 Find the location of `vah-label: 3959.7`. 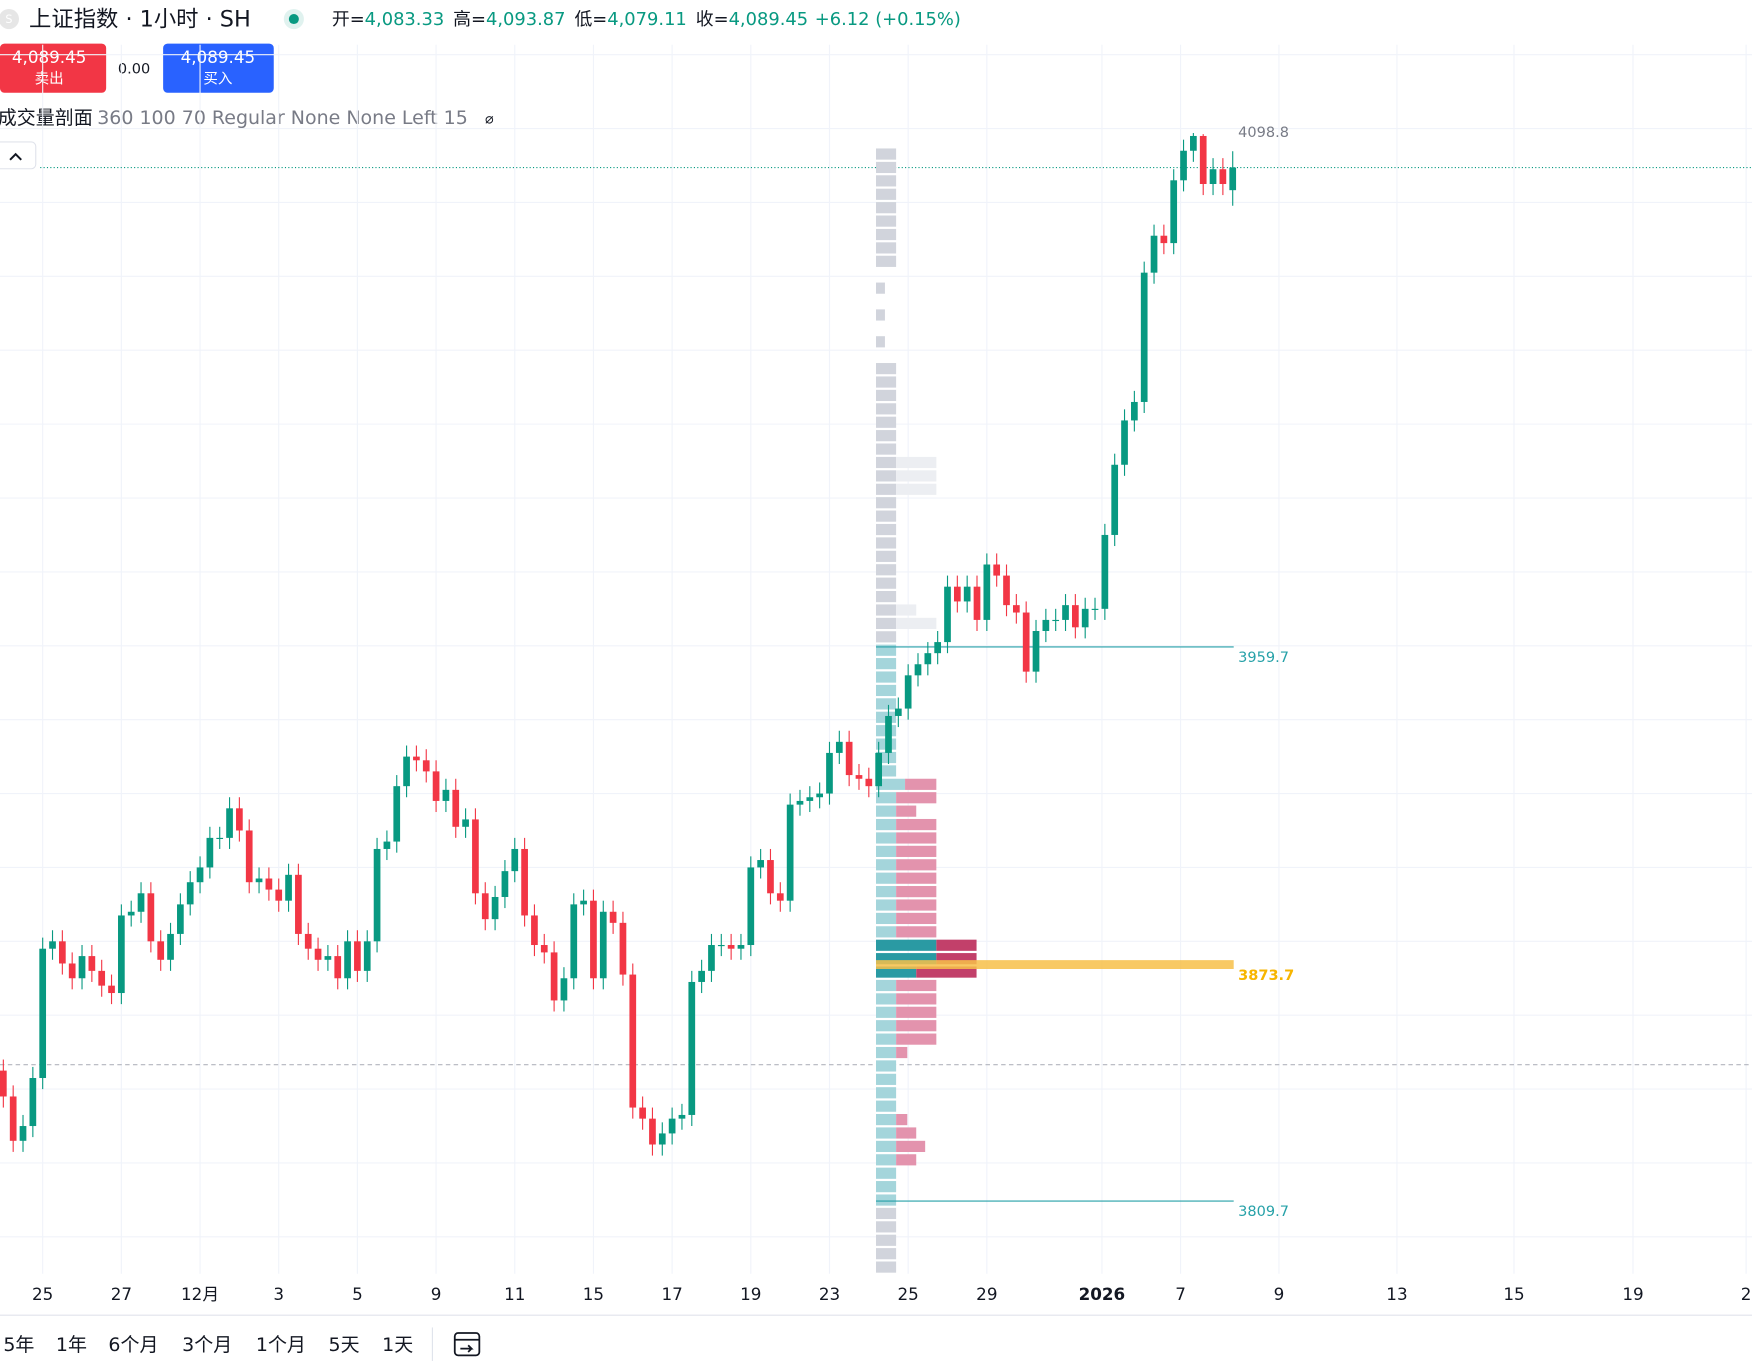

vah-label: 3959.7 is located at coordinates (1263, 658).